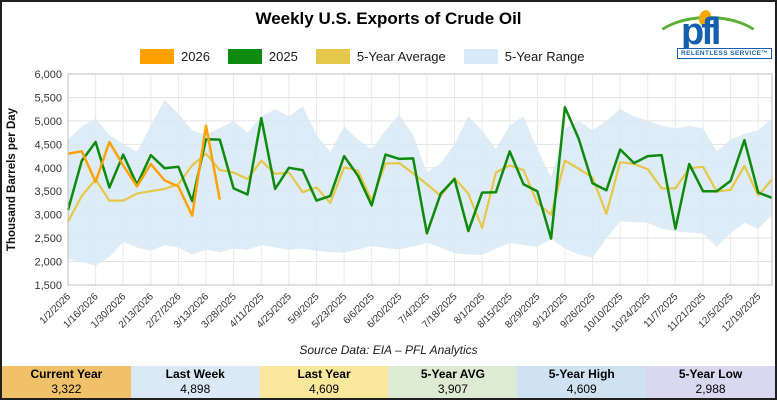 The width and height of the screenshot is (777, 400). What do you see at coordinates (144, 170) in the screenshot?
I see `series-line-2026` at bounding box center [144, 170].